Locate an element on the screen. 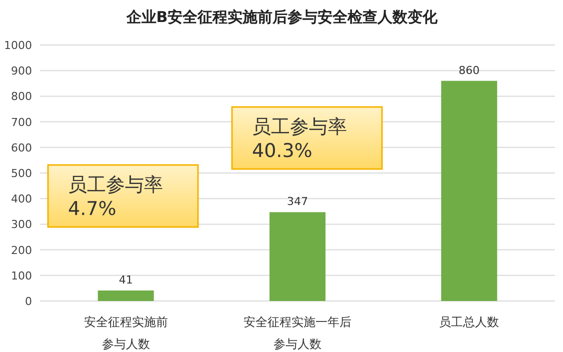  y-tick-label: 100 is located at coordinates (21, 275).